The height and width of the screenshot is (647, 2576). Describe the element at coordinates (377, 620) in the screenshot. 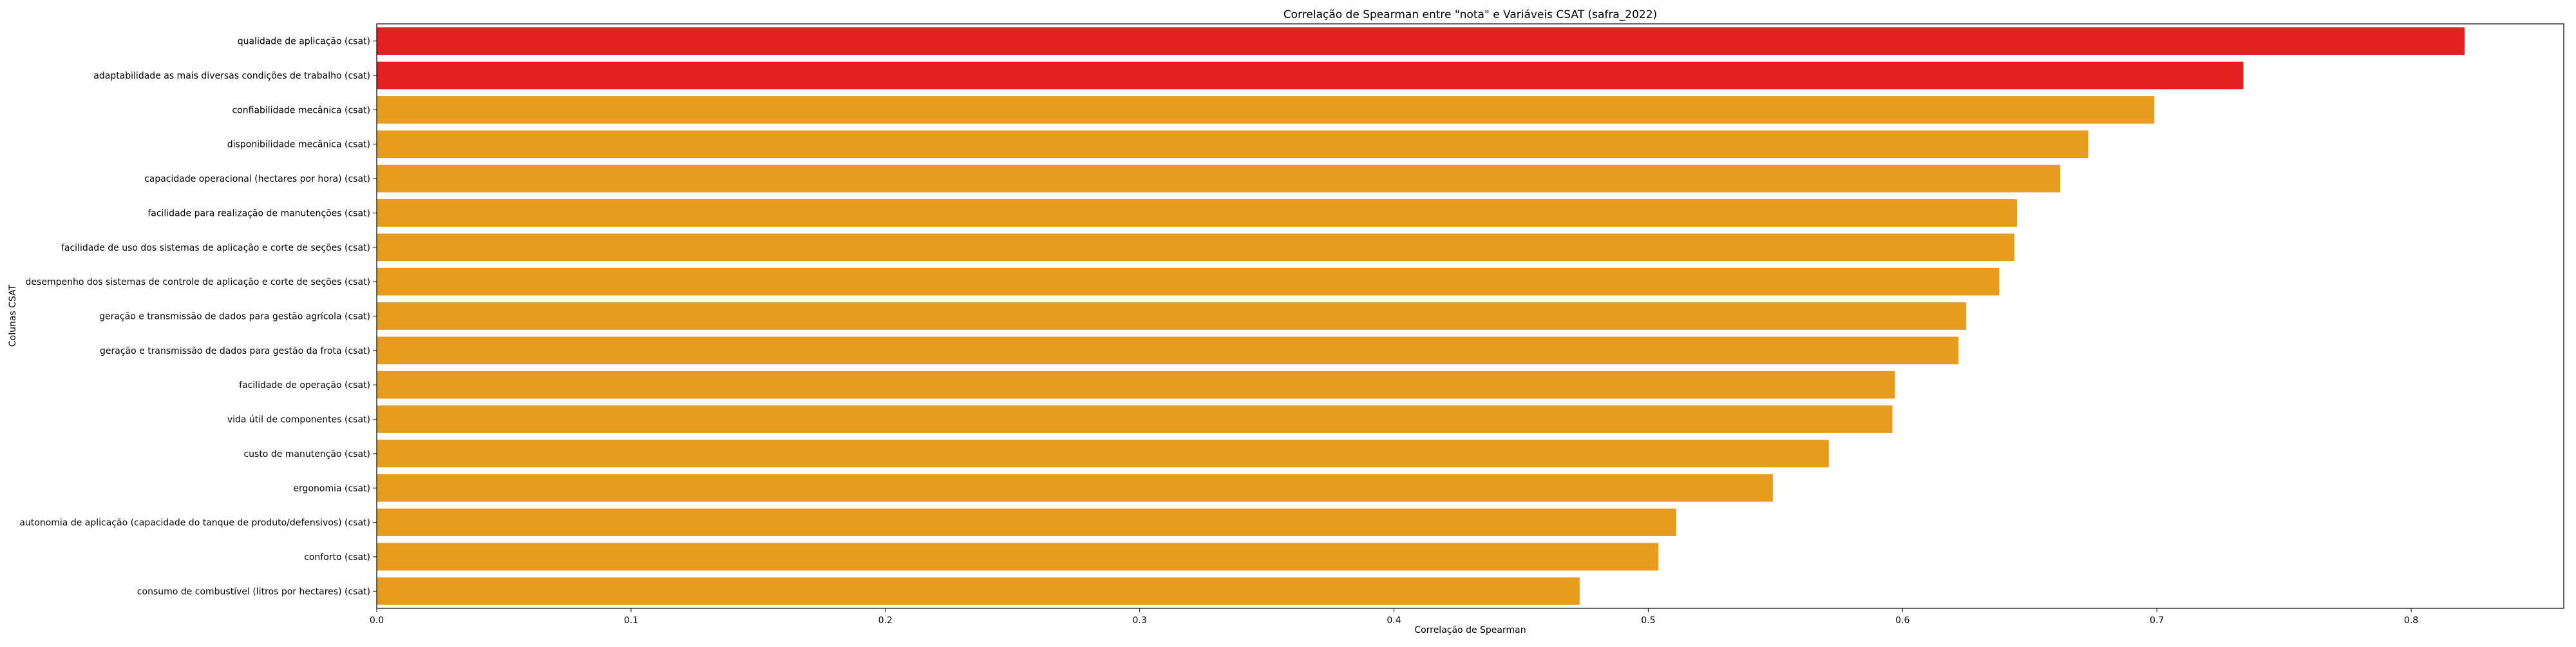

I see `x-tick-label: 0.0` at that location.